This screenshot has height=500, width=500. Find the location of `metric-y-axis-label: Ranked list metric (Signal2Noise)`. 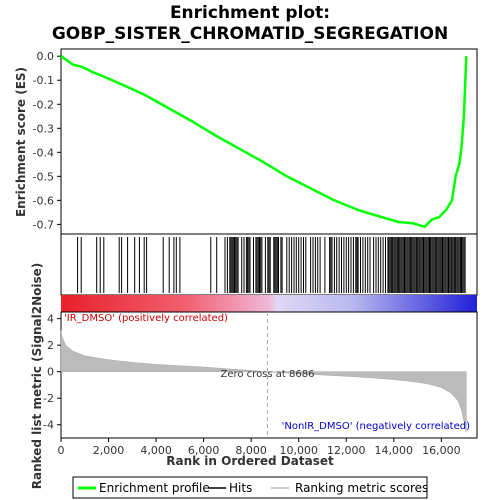

metric-y-axis-label: Ranked list metric (Signal2Noise) is located at coordinates (37, 376).